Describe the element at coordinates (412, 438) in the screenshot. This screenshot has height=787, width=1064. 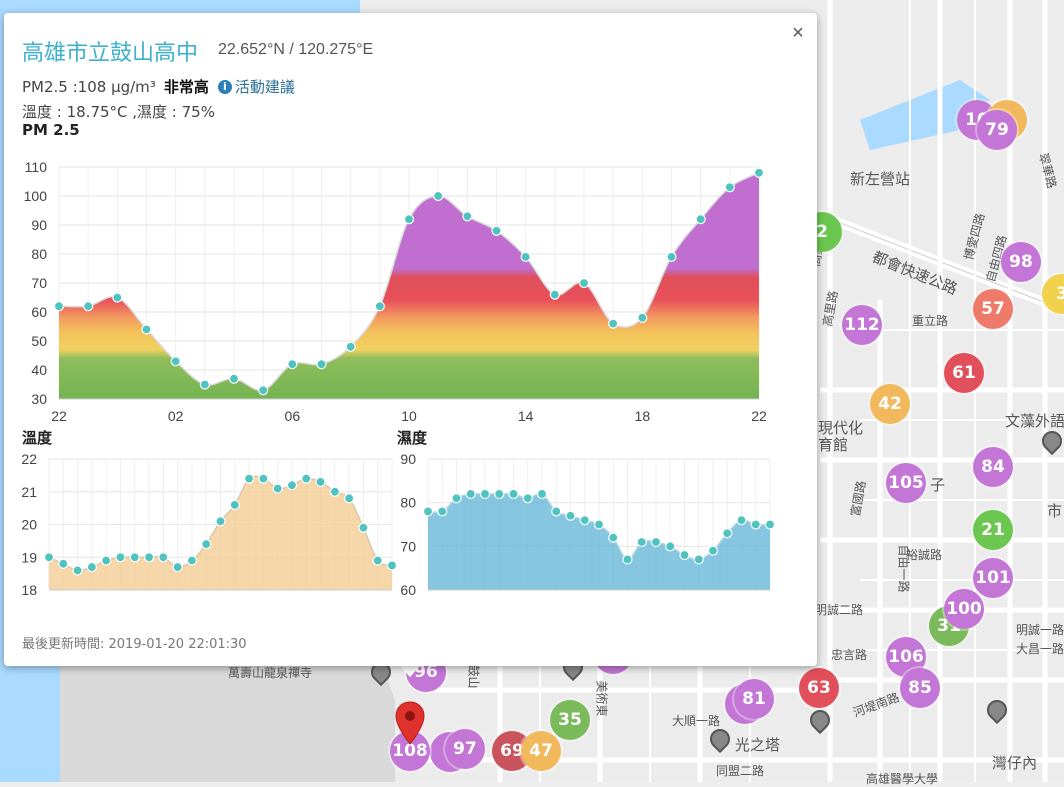
I see `humidity-chart-title: 濕度` at that location.